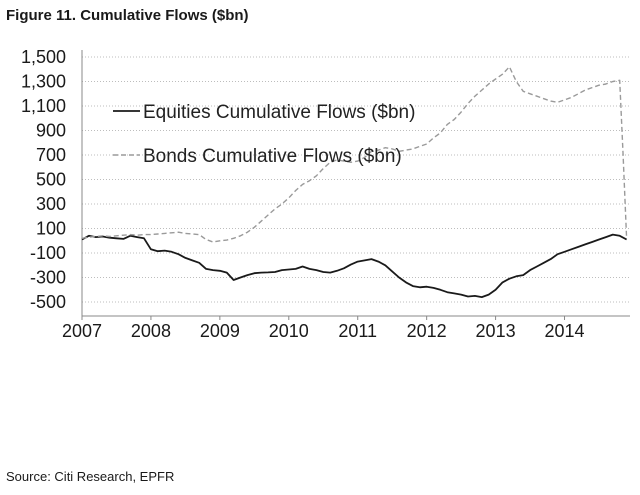 Image resolution: width=640 pixels, height=495 pixels. What do you see at coordinates (220, 331) in the screenshot?
I see `x-tick-label: 2009` at bounding box center [220, 331].